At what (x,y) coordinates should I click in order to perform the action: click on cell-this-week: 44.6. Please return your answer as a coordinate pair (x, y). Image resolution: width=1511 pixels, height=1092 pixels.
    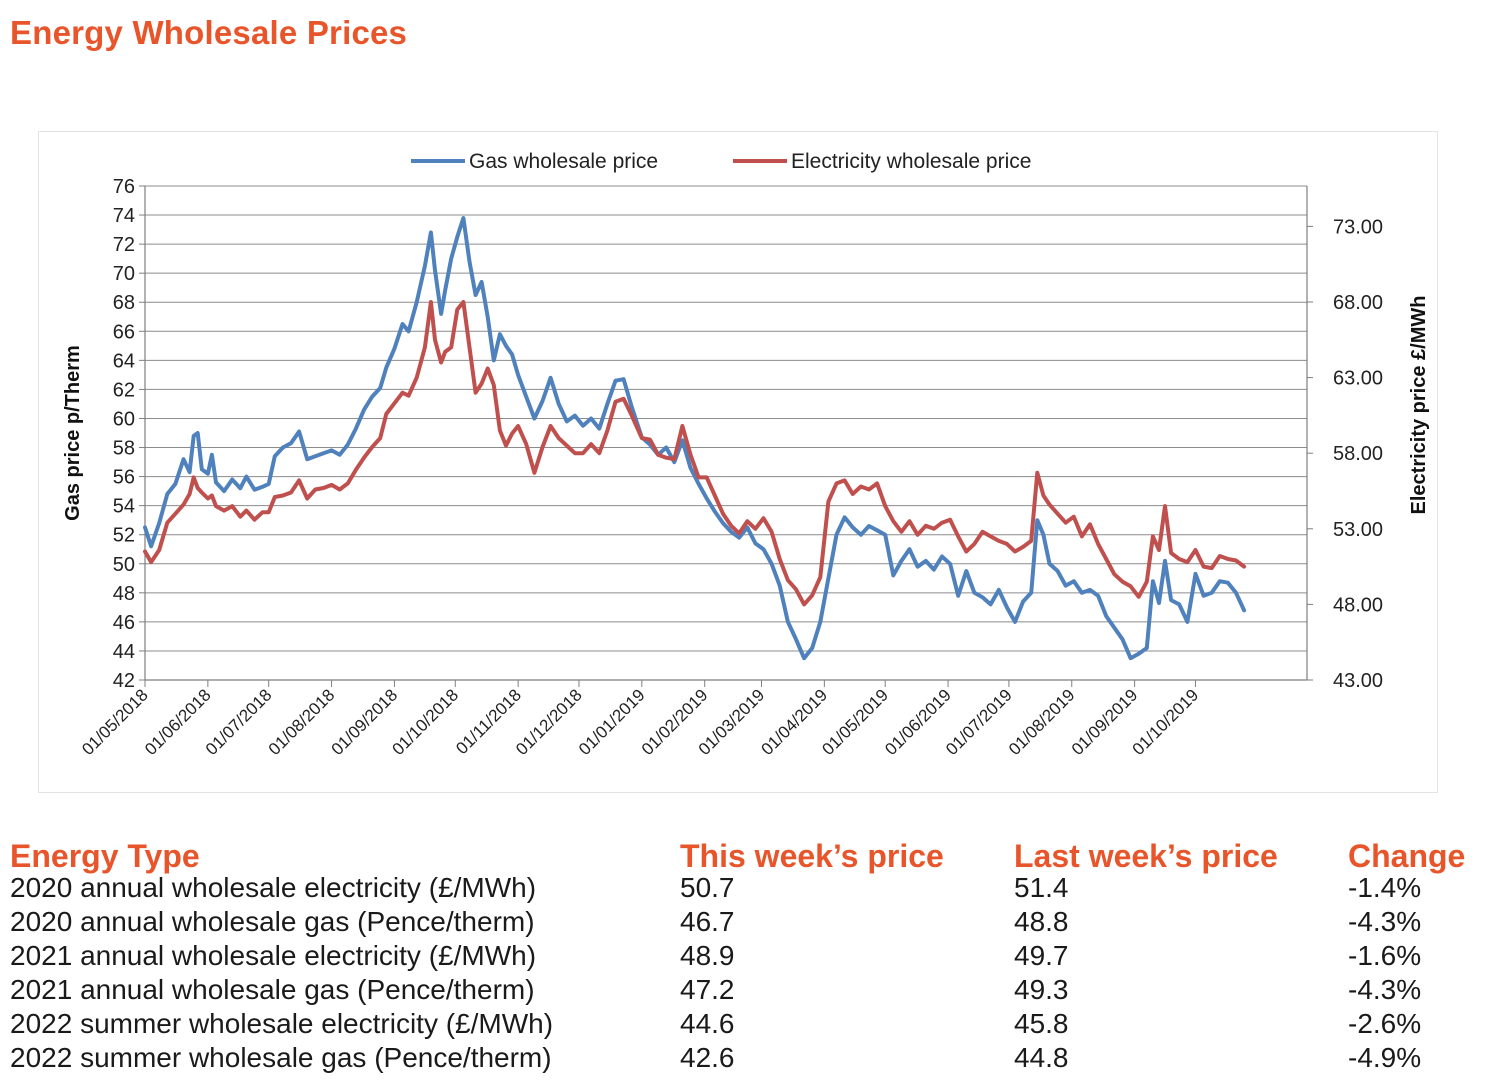
    Looking at the image, I should click on (707, 1023).